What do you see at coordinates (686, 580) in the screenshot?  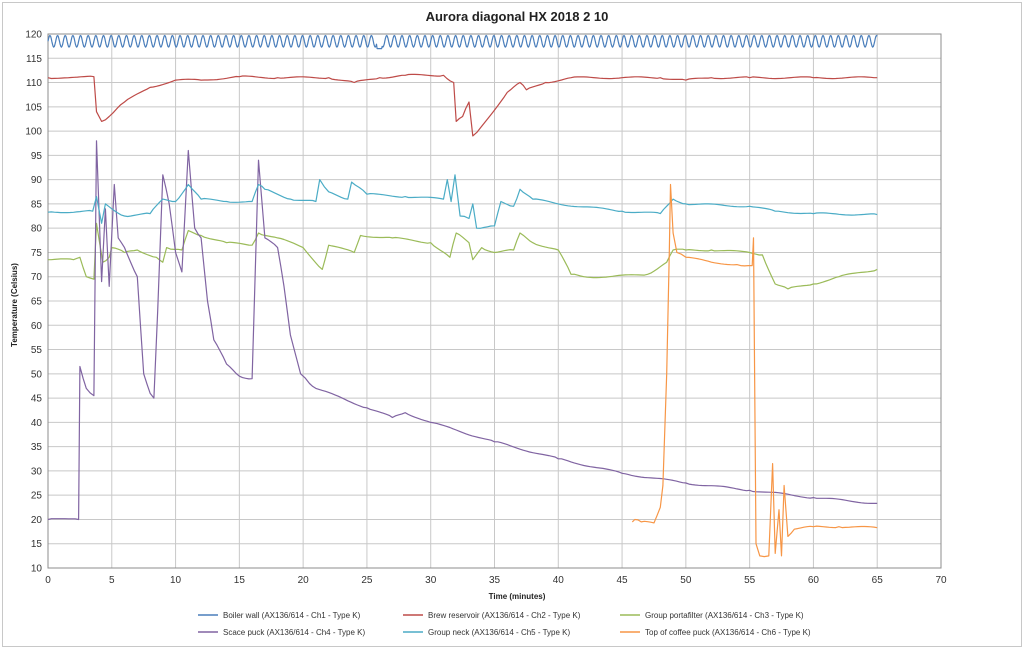 I see `x-tick-label: 50` at bounding box center [686, 580].